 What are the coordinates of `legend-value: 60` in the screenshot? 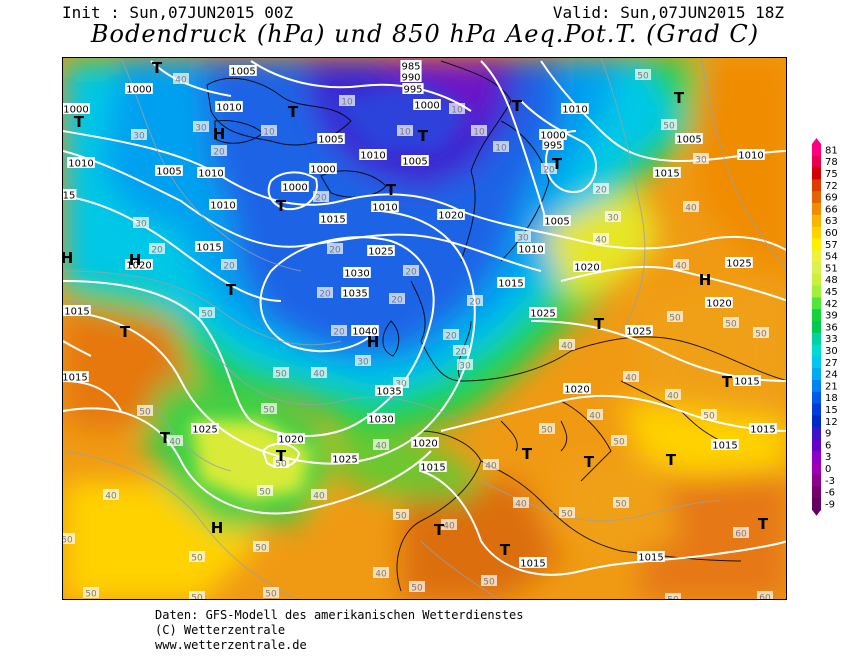 It's located at (831, 233).